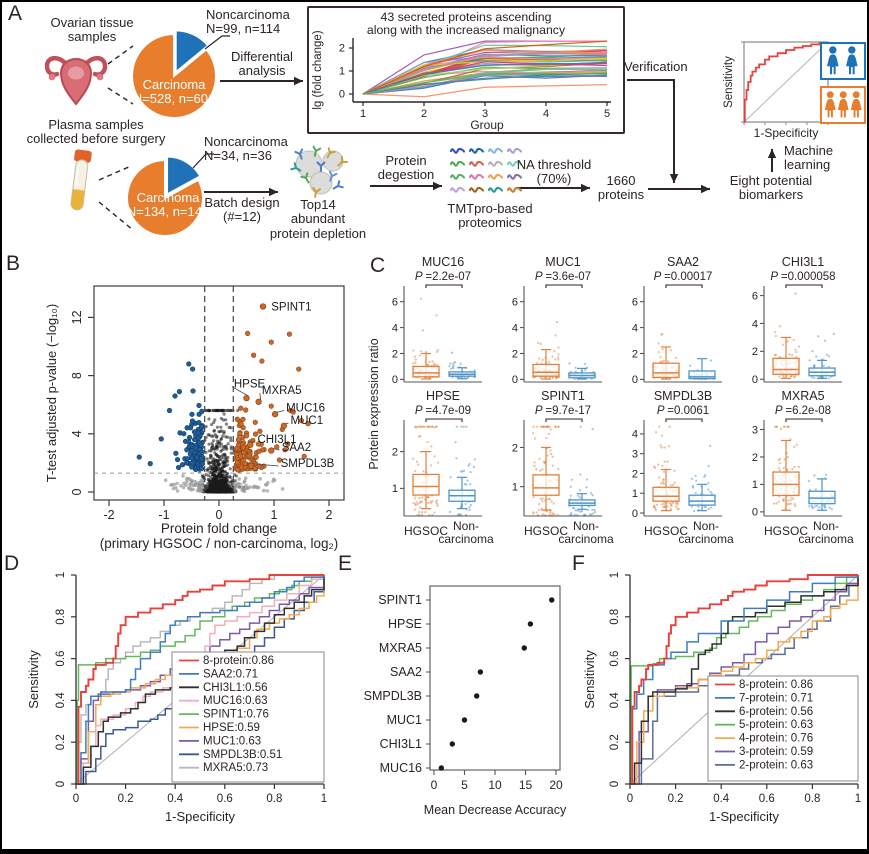 Image resolution: width=869 pixels, height=854 pixels. I want to click on svg-text: P =0.000058, so click(802, 277).